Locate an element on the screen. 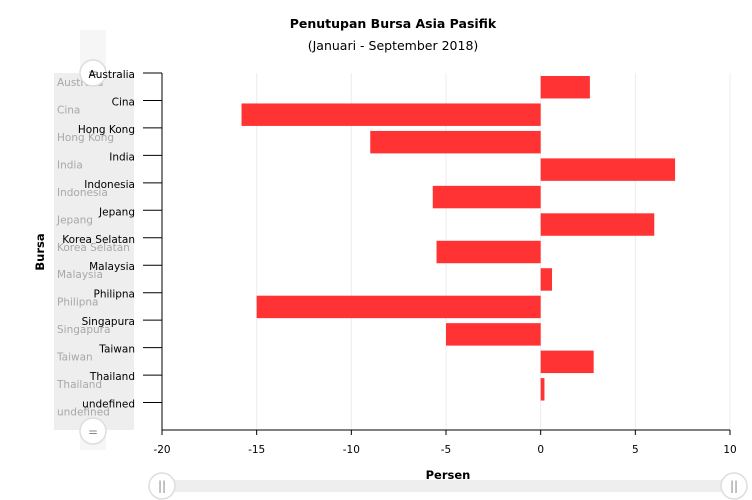 This screenshot has width=752, height=500. category-label: Thailand is located at coordinates (112, 377).